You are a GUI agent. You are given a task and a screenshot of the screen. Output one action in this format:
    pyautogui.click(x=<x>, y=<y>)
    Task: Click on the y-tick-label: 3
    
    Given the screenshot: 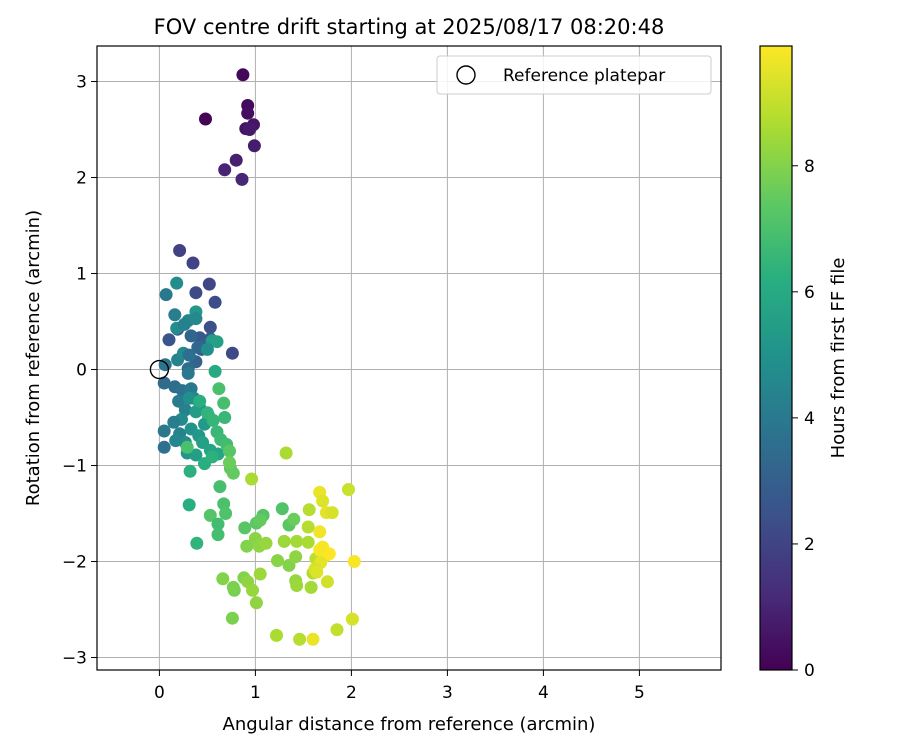 What is the action you would take?
    pyautogui.click(x=81, y=83)
    